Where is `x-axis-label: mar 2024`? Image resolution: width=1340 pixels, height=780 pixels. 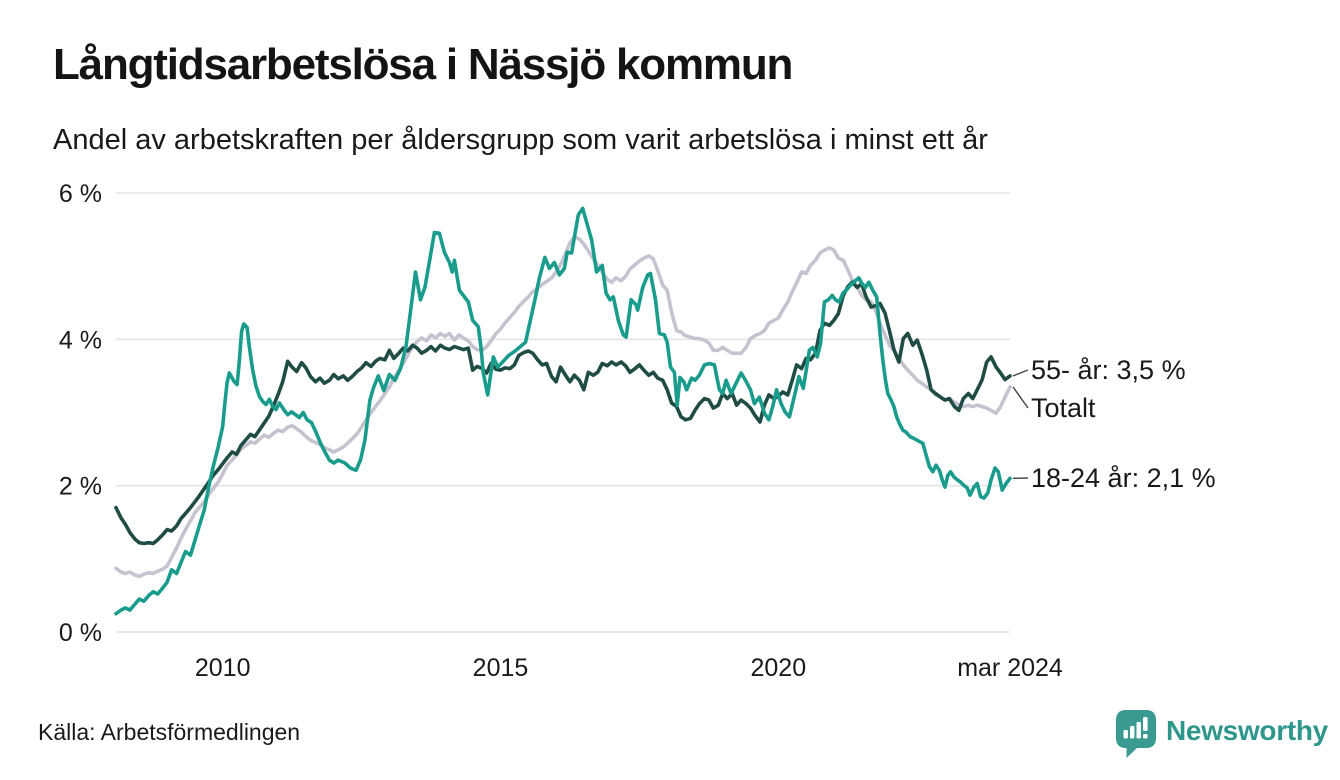 x-axis-label: mar 2024 is located at coordinates (1010, 668).